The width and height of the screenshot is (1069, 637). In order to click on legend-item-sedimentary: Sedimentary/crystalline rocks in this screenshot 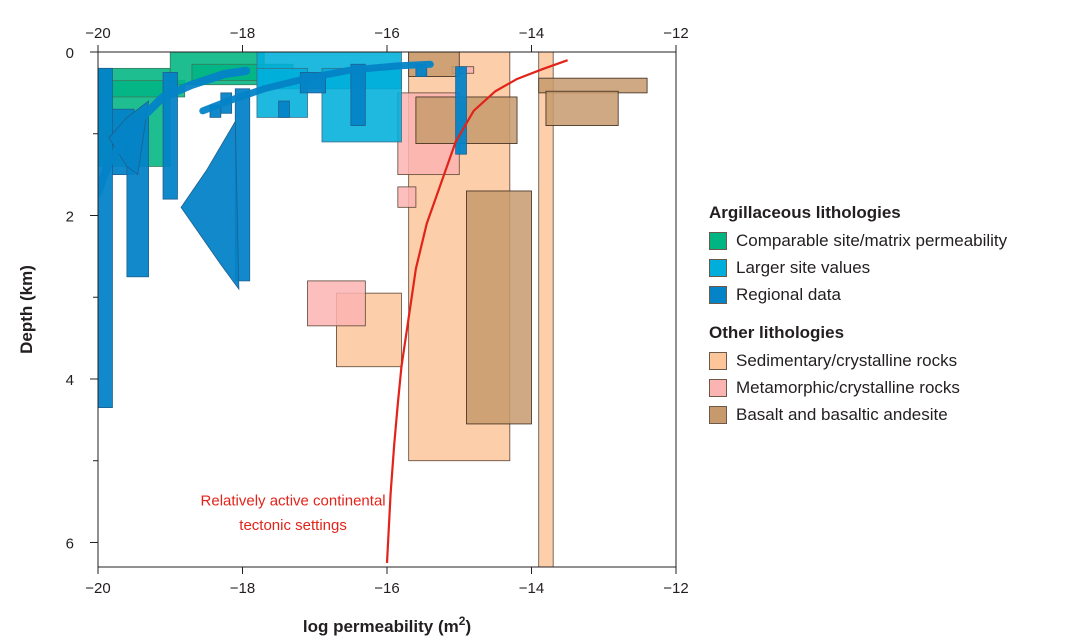, I will do `click(858, 360)`.